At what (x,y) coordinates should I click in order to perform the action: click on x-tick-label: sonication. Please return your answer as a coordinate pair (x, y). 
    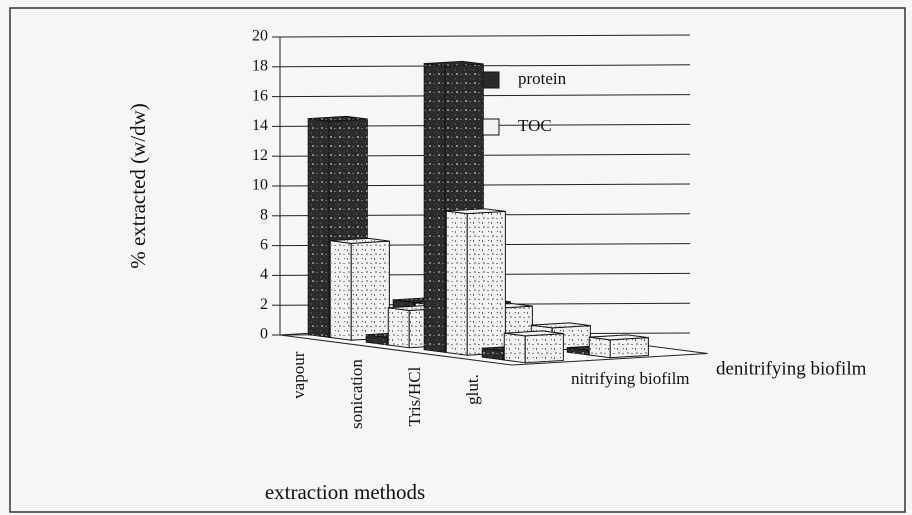
    Looking at the image, I should click on (356, 394).